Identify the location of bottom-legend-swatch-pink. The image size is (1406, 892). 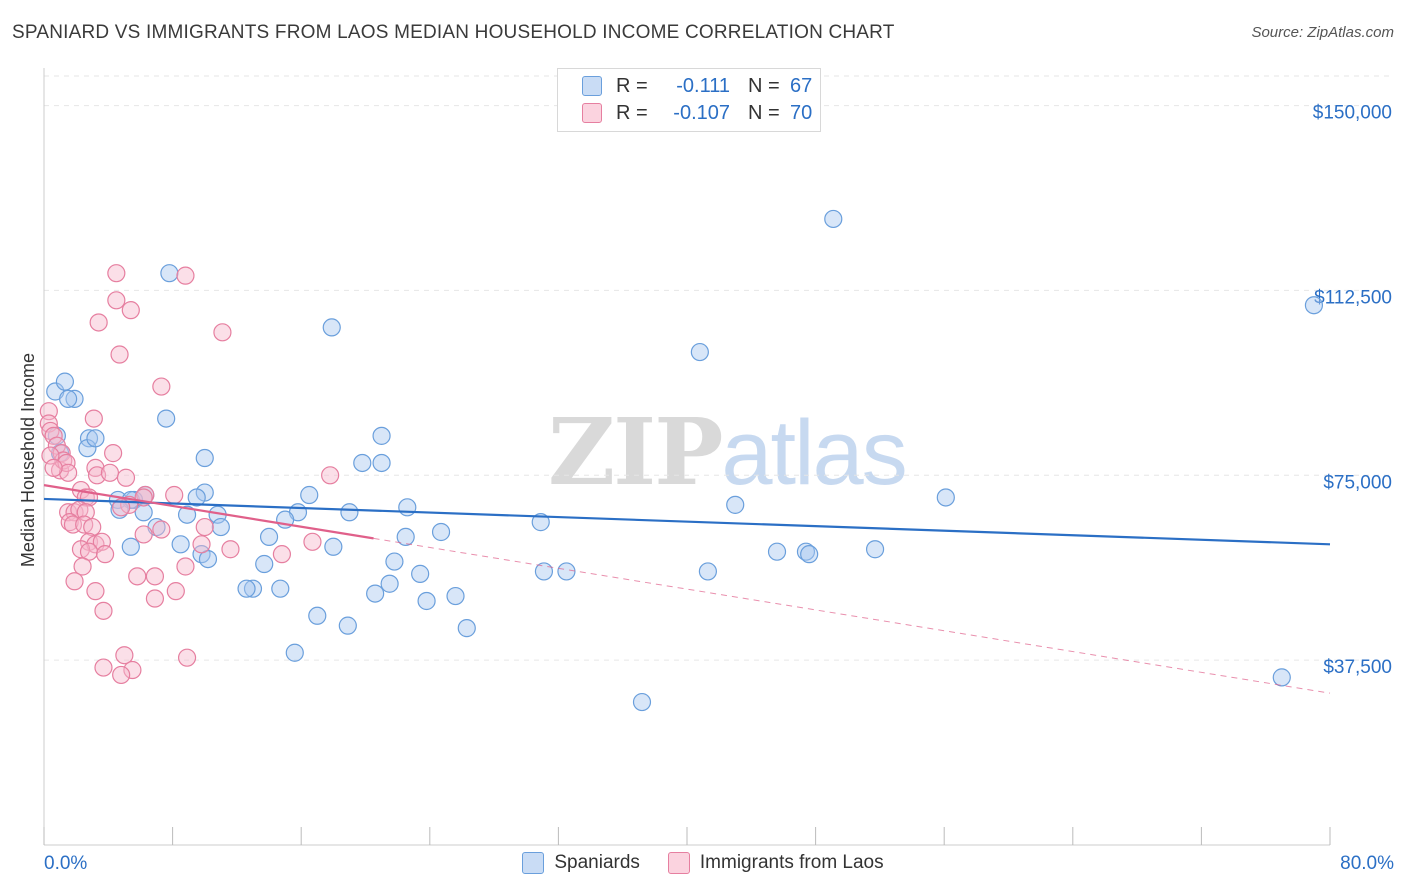
(678, 863).